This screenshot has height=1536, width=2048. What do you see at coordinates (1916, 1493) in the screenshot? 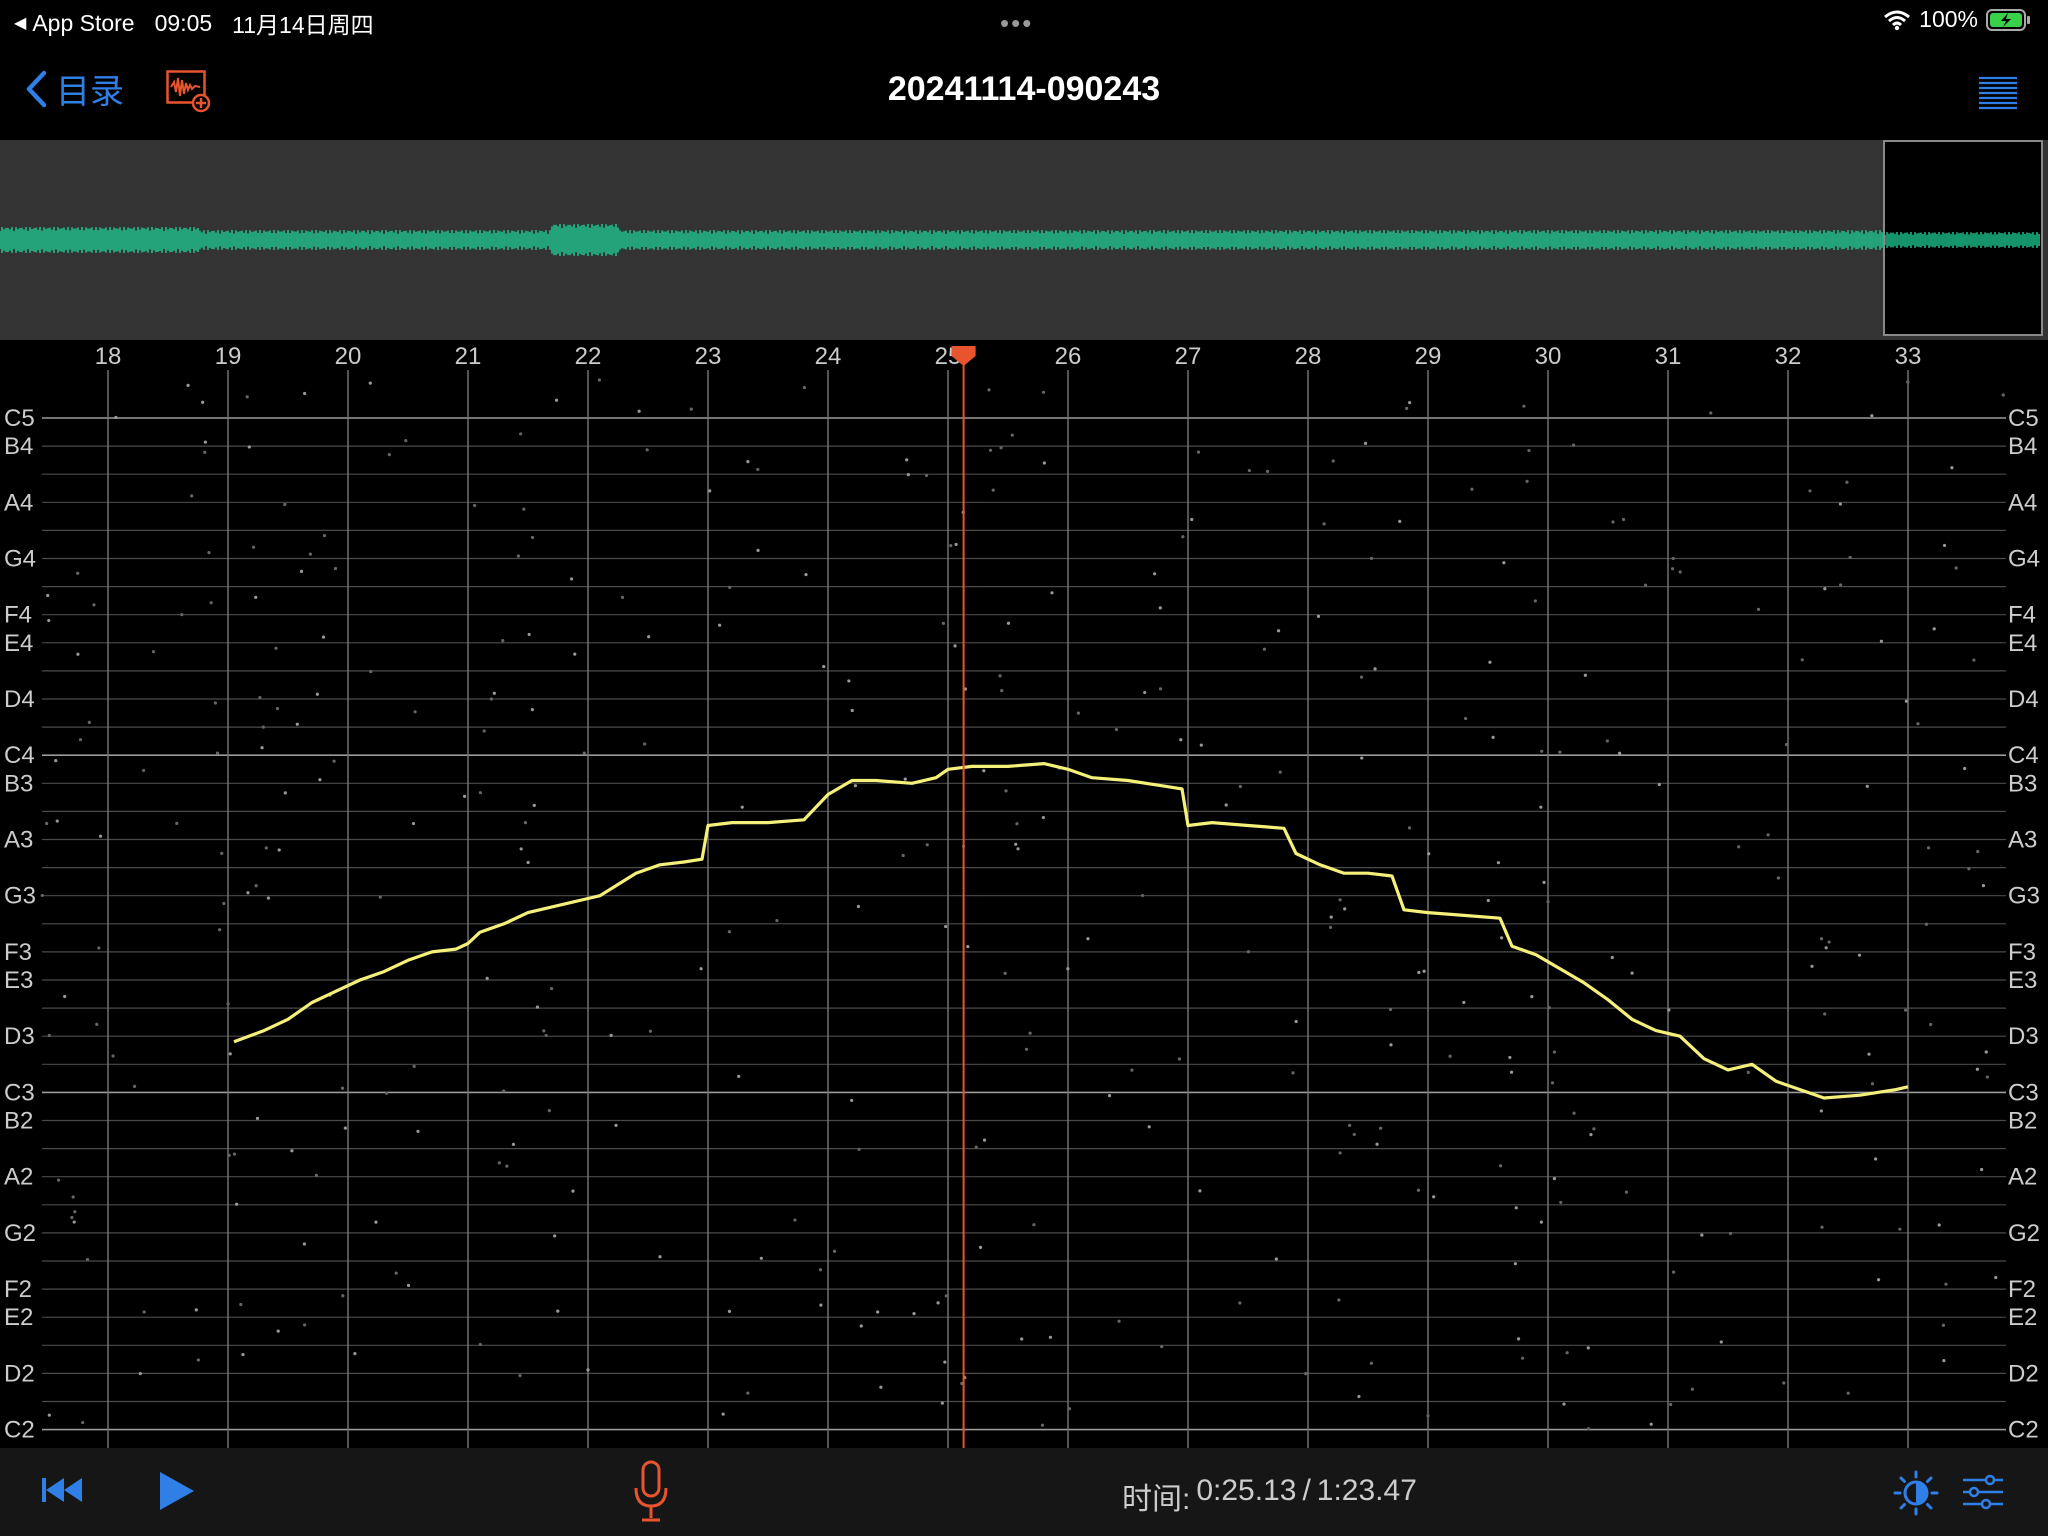
I see `brightness-contrast-icon` at bounding box center [1916, 1493].